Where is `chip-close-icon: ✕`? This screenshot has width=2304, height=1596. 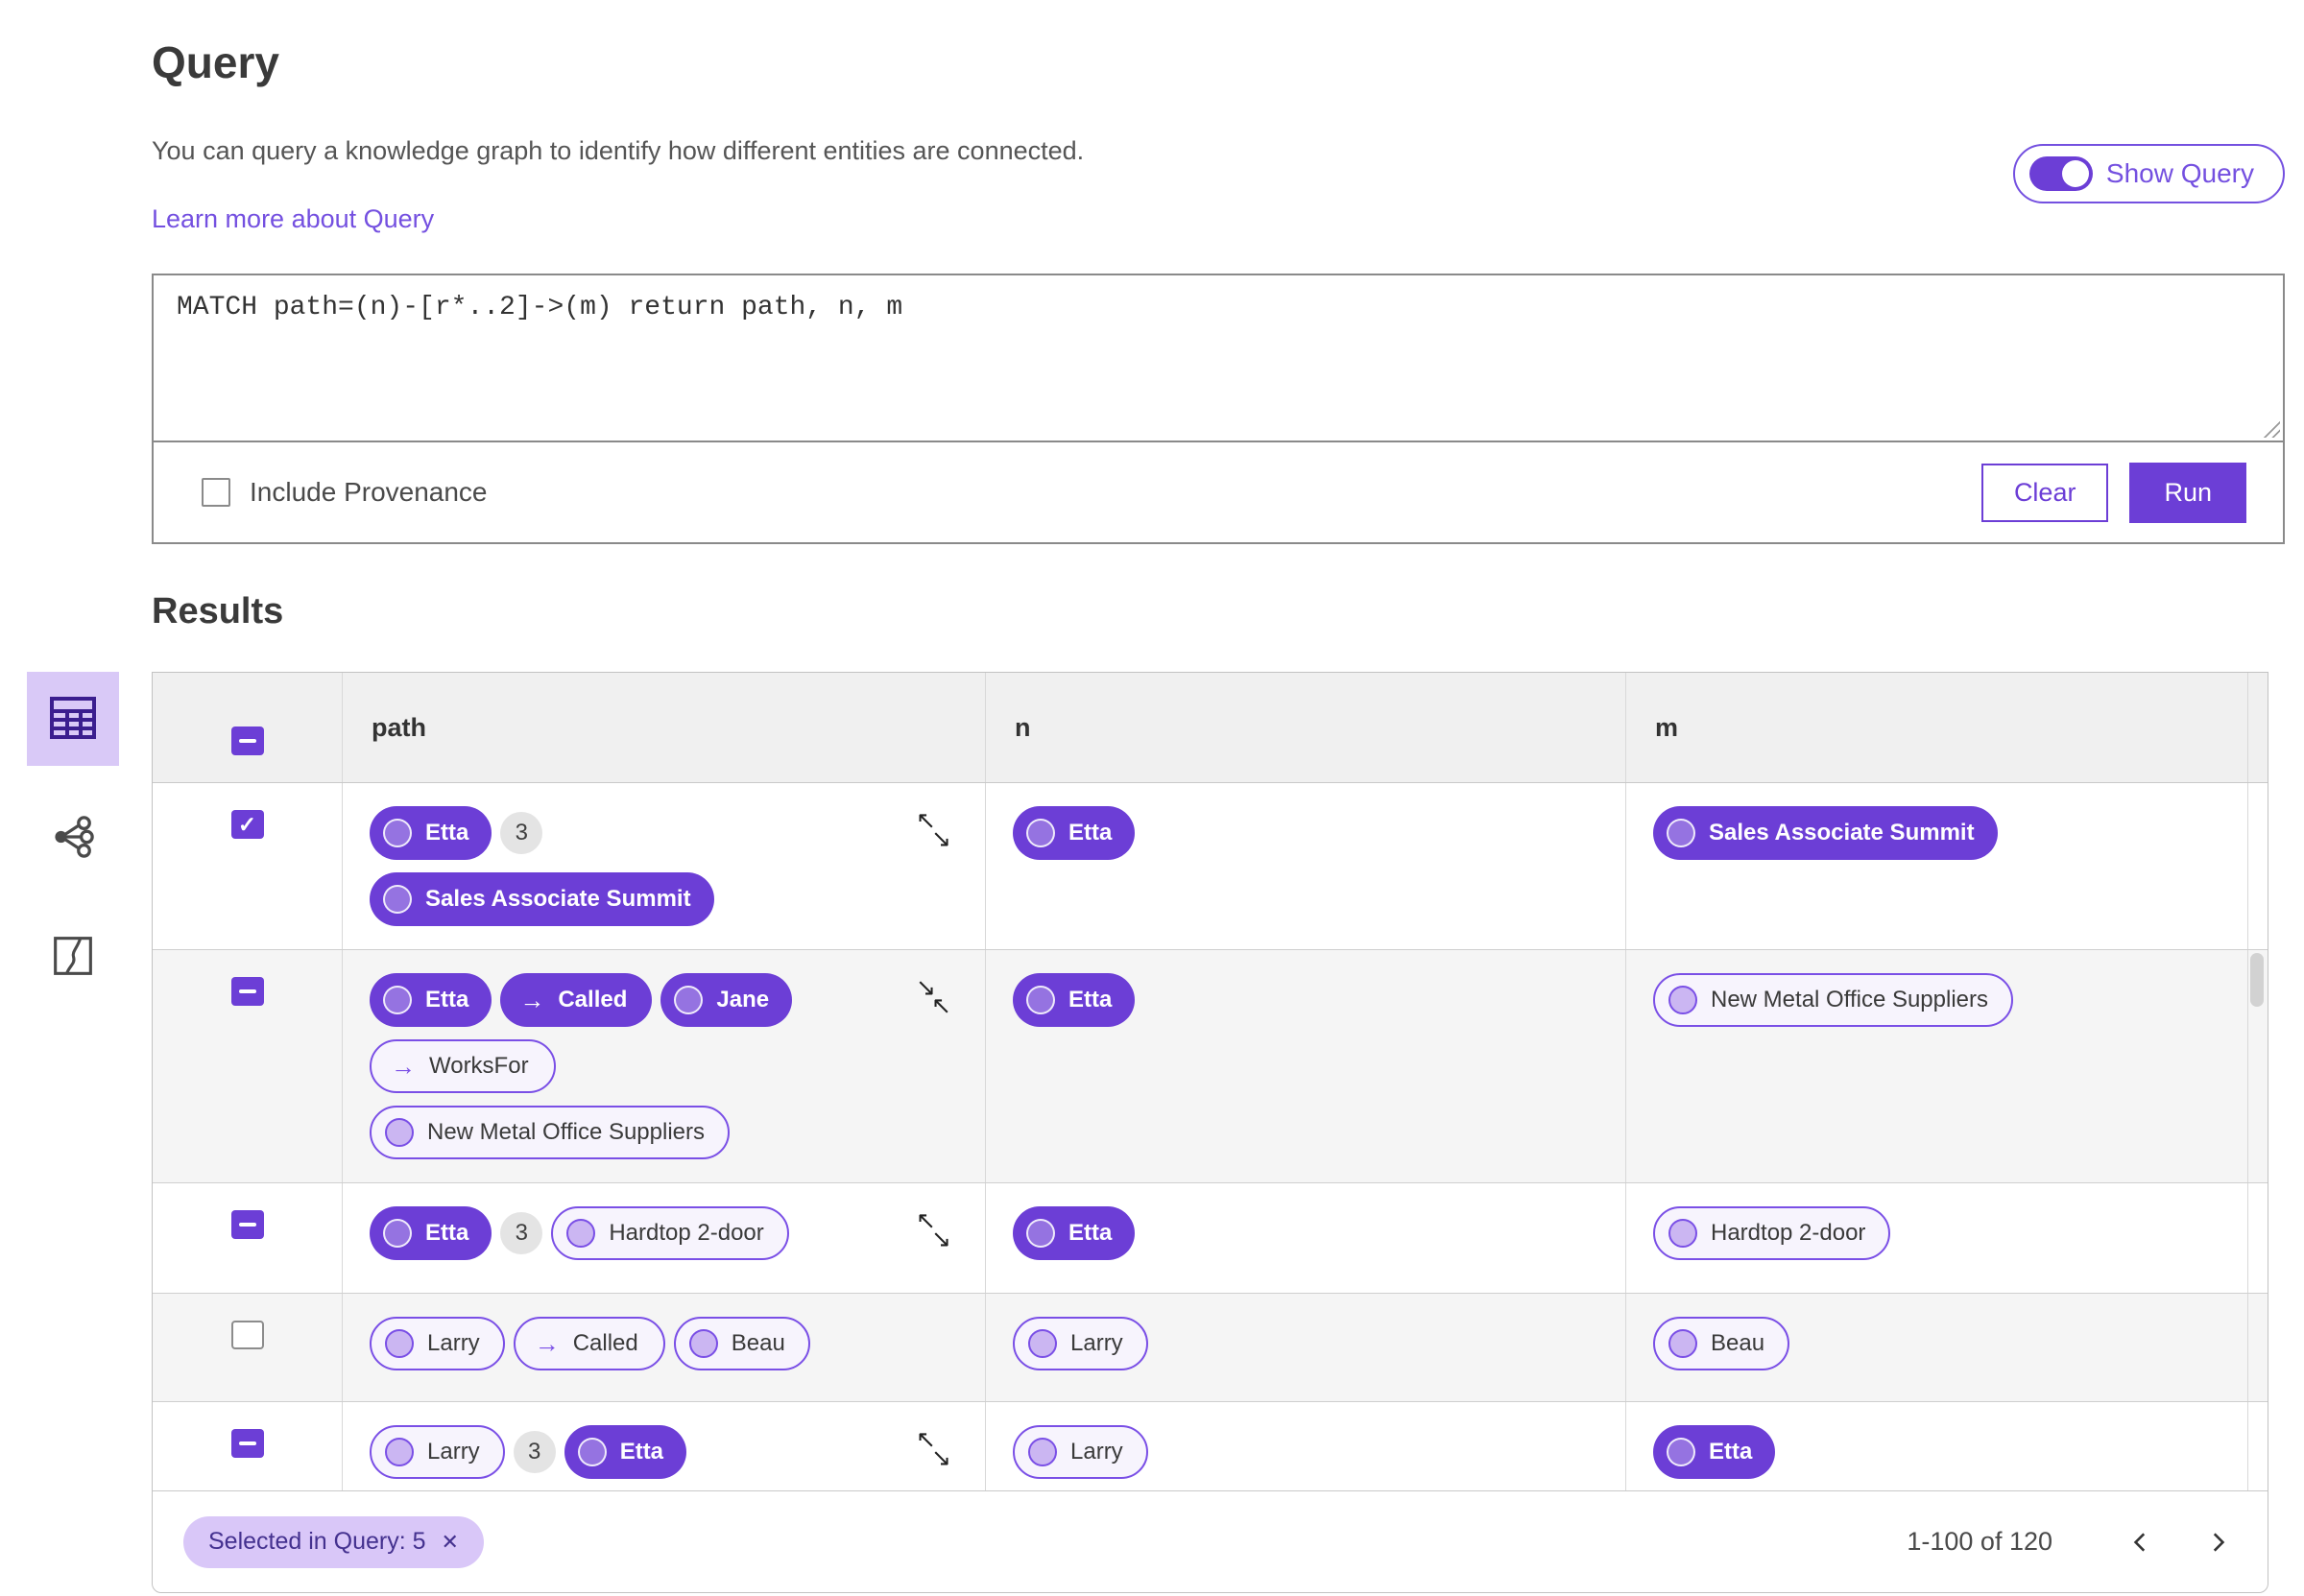
chip-close-icon: ✕ is located at coordinates (450, 1541).